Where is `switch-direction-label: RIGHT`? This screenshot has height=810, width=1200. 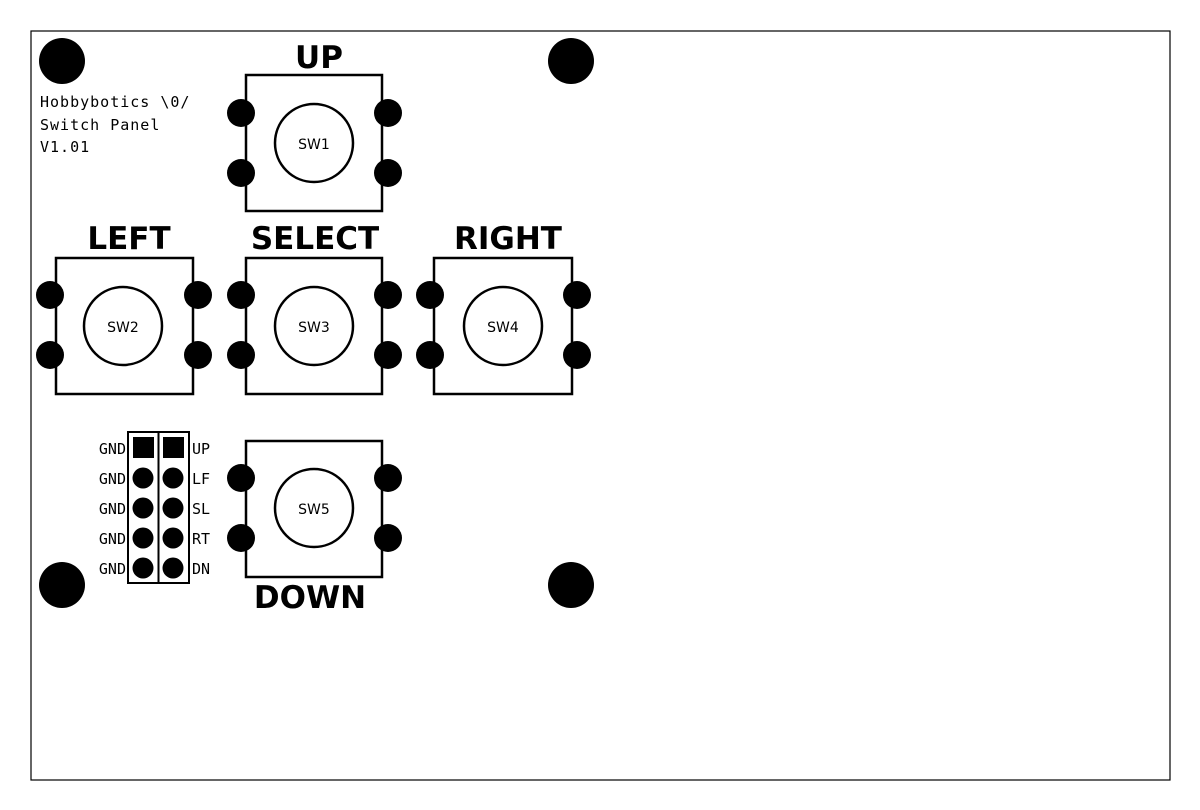 switch-direction-label: RIGHT is located at coordinates (508, 239).